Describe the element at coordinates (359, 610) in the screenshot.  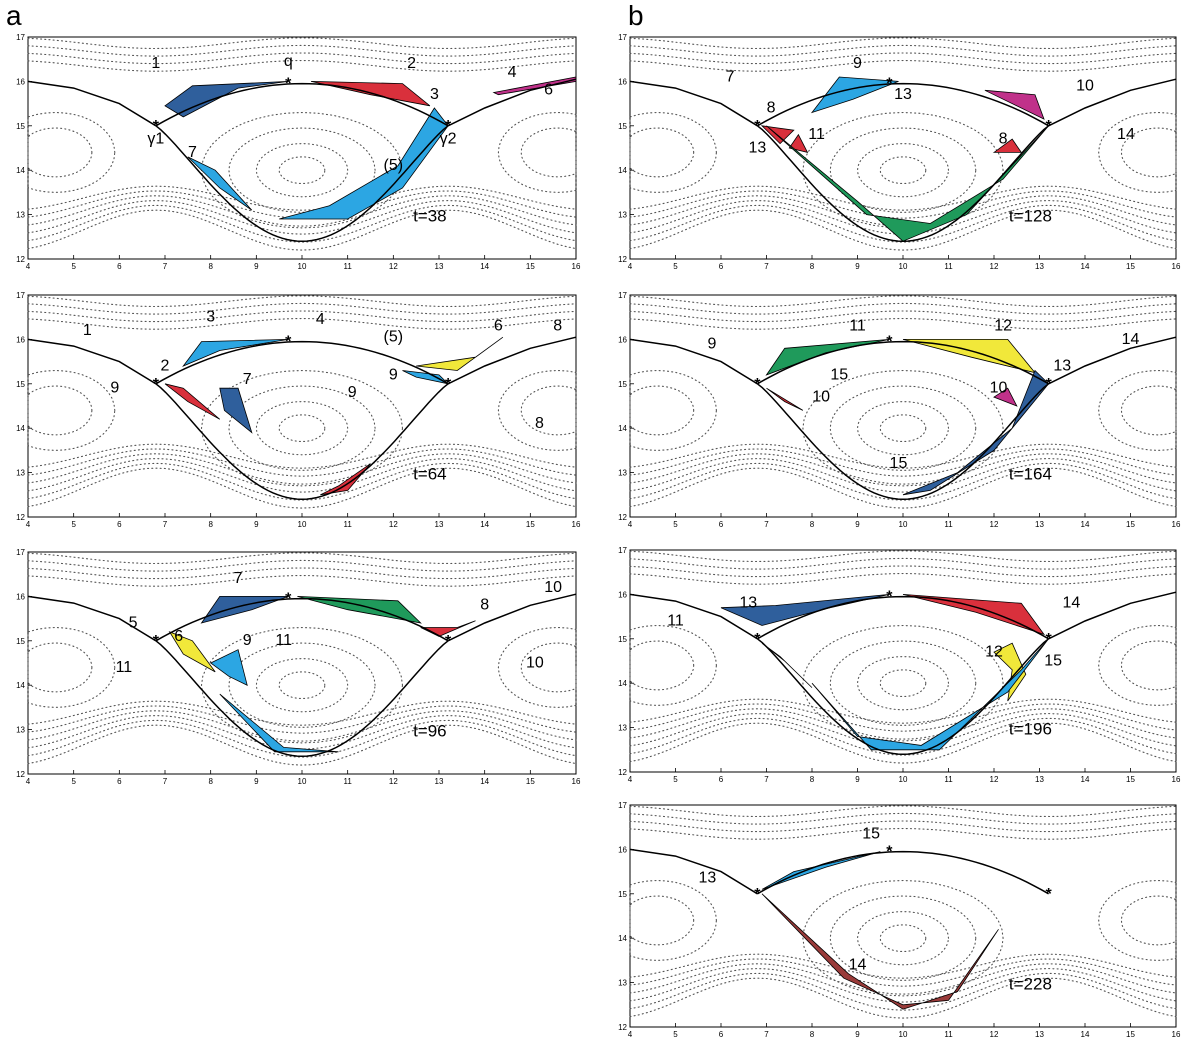
I see `a3-lobe-green` at that location.